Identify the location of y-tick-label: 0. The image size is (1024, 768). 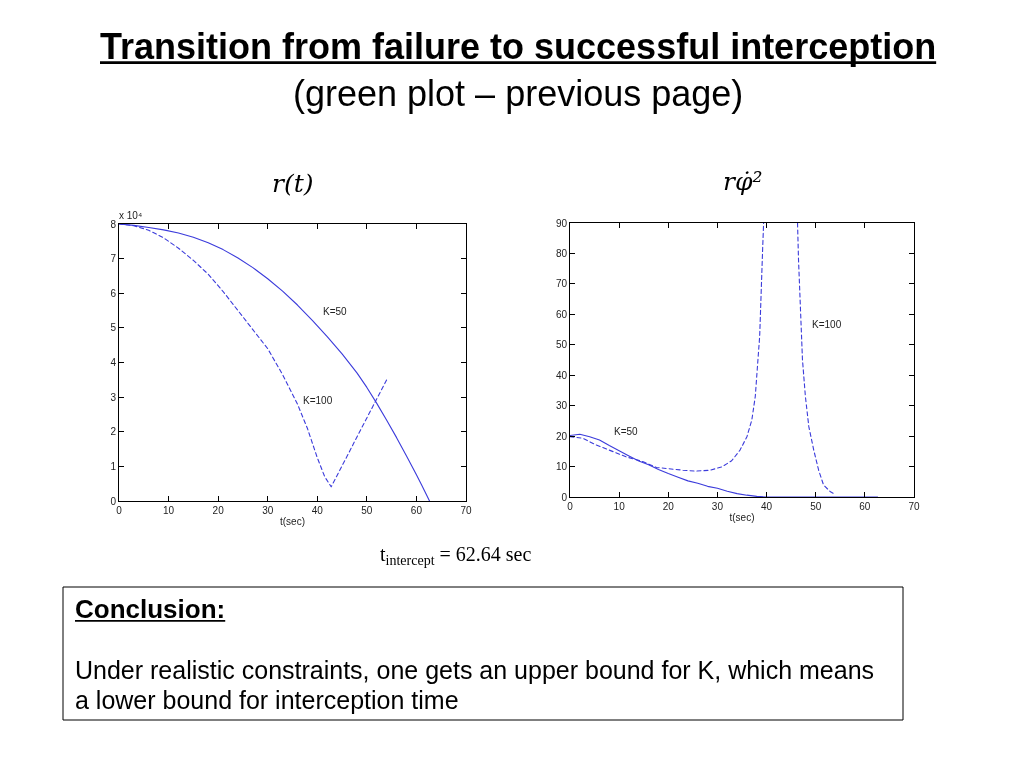
(564, 497).